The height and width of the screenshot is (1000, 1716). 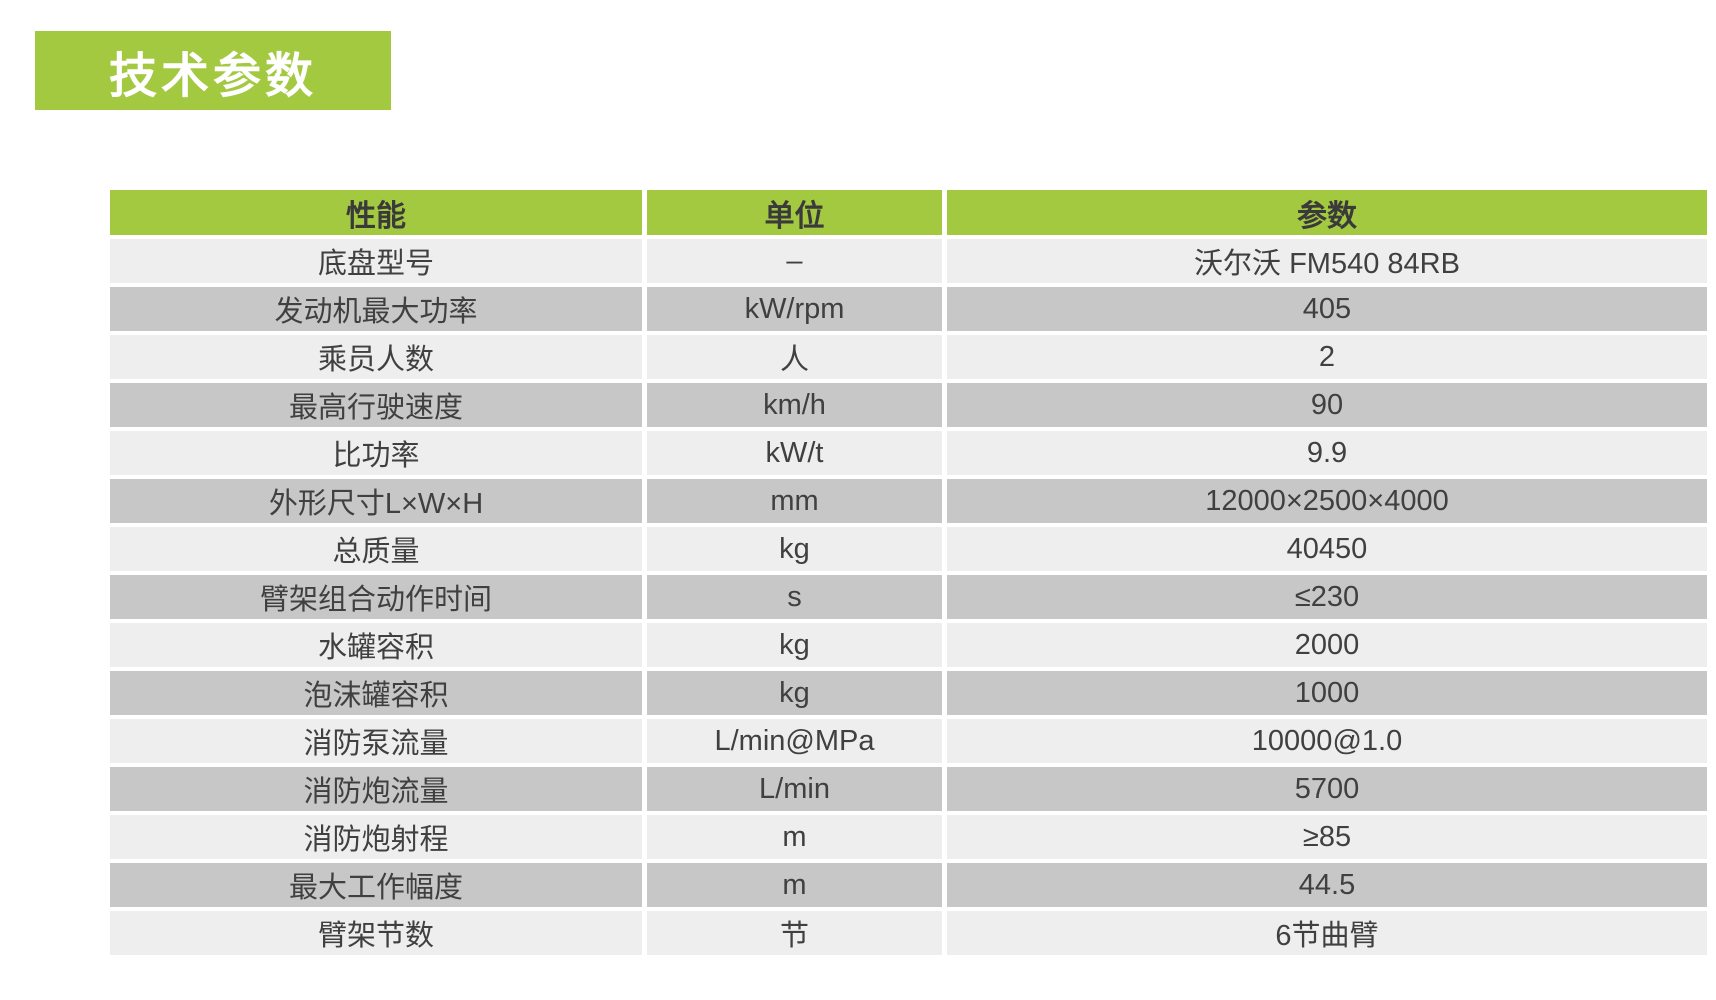 I want to click on table-row: 外形尺寸L×W×H mm 12000×2500×4000, so click(x=908, y=501).